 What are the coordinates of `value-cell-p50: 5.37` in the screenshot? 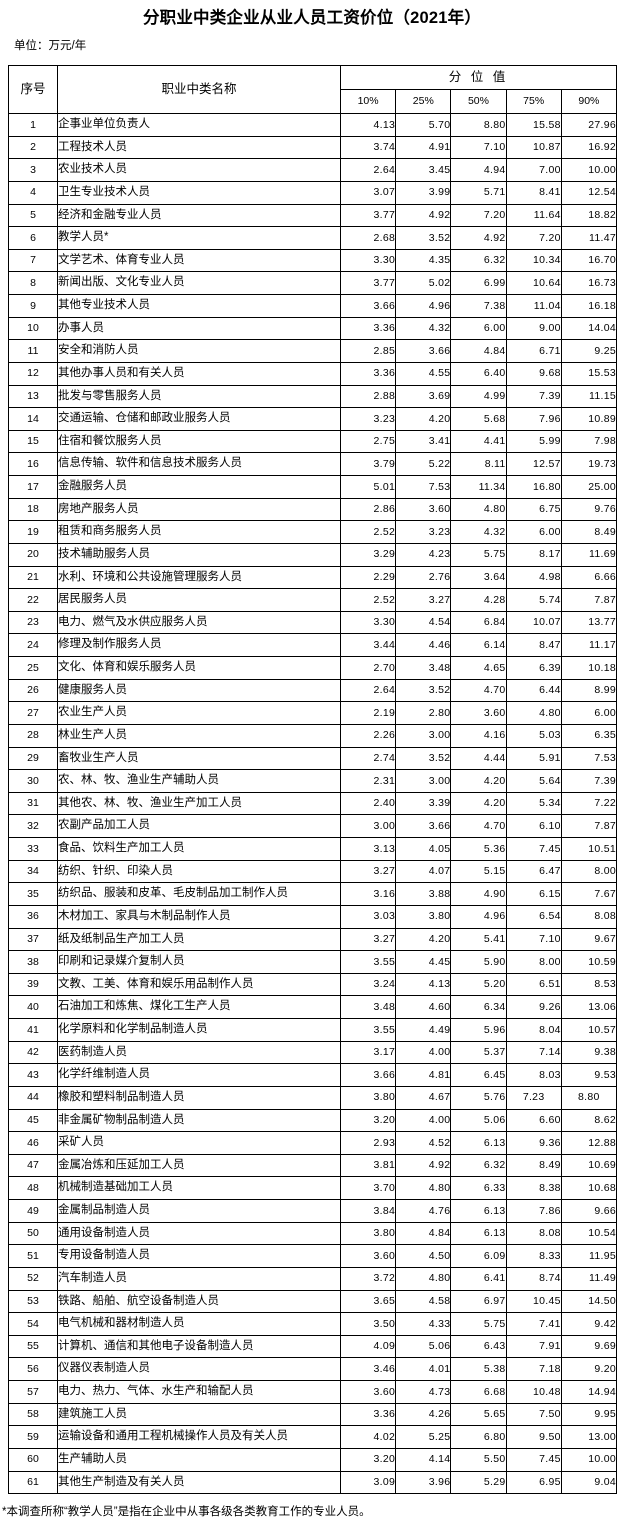 It's located at (478, 1052).